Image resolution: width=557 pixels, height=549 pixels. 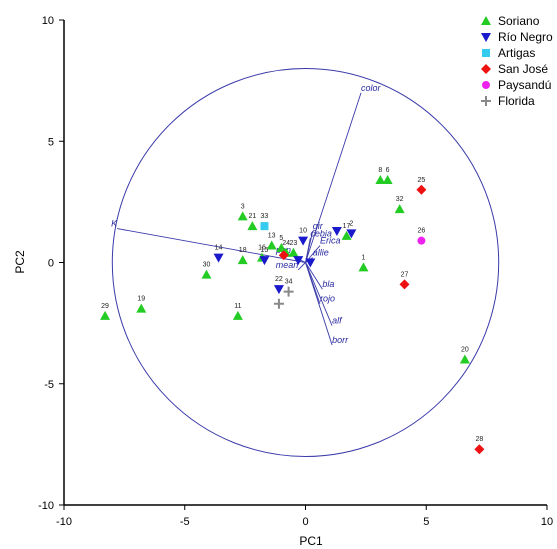 What do you see at coordinates (264, 226) in the screenshot?
I see `point-artigas` at bounding box center [264, 226].